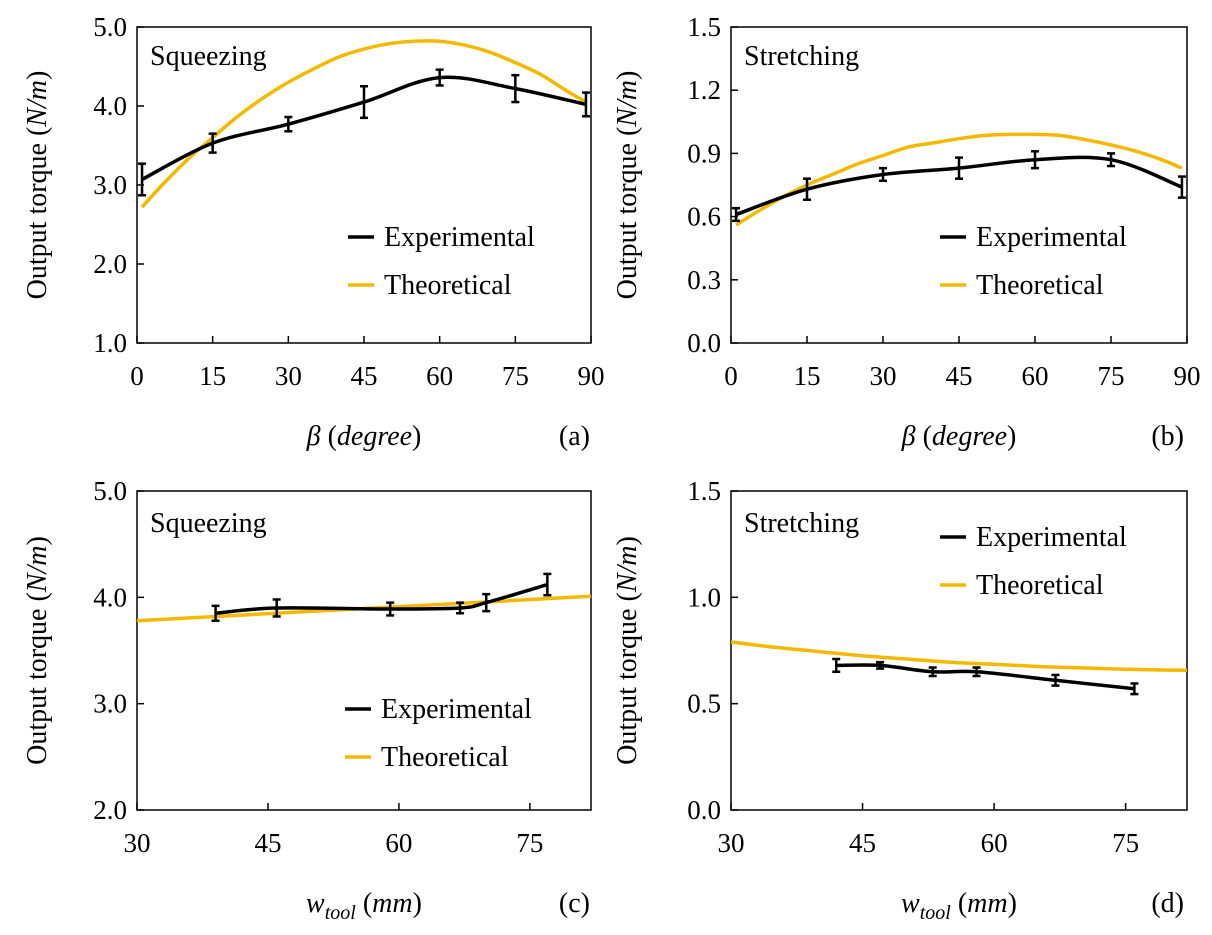 The height and width of the screenshot is (935, 1212). Describe the element at coordinates (110, 27) in the screenshot. I see `y-tick-label: 5.0` at that location.